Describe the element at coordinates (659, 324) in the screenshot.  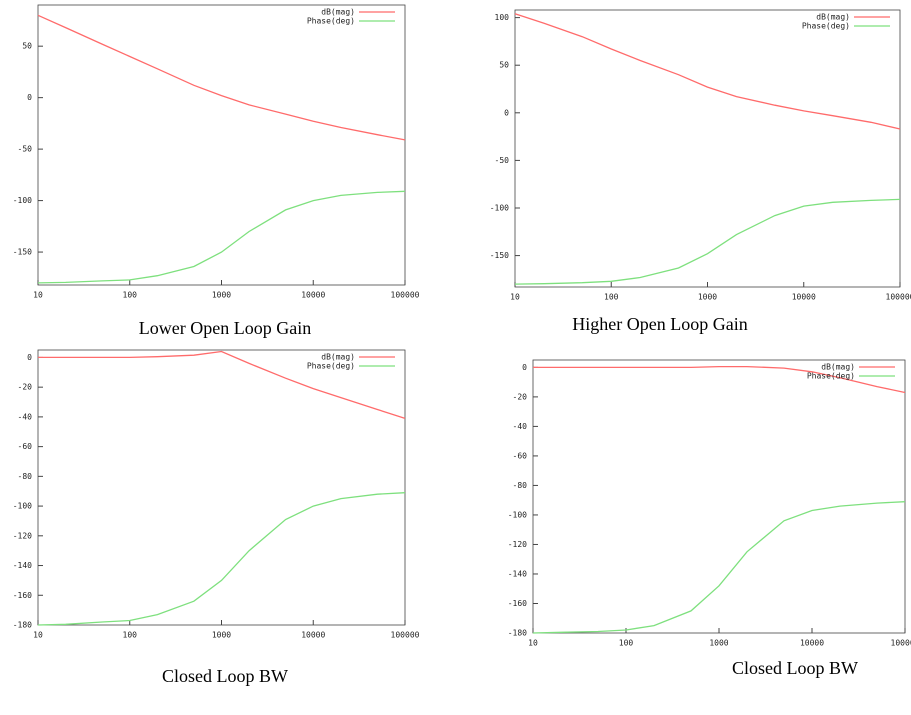
I see `chart-caption: Higher Open Loop Gain` at that location.